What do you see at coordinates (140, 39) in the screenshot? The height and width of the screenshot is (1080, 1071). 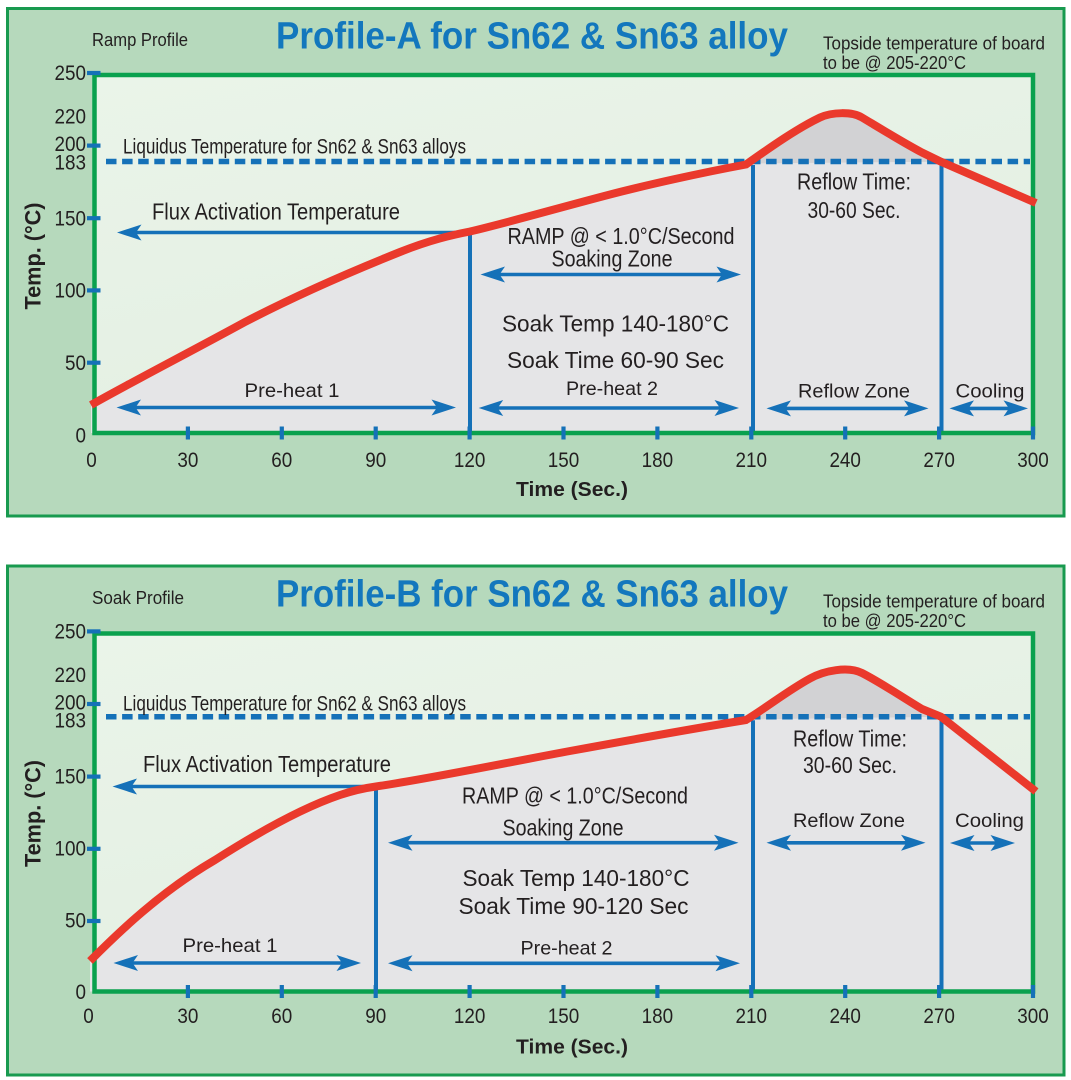 I see `svg-text: Ramp Profile` at bounding box center [140, 39].